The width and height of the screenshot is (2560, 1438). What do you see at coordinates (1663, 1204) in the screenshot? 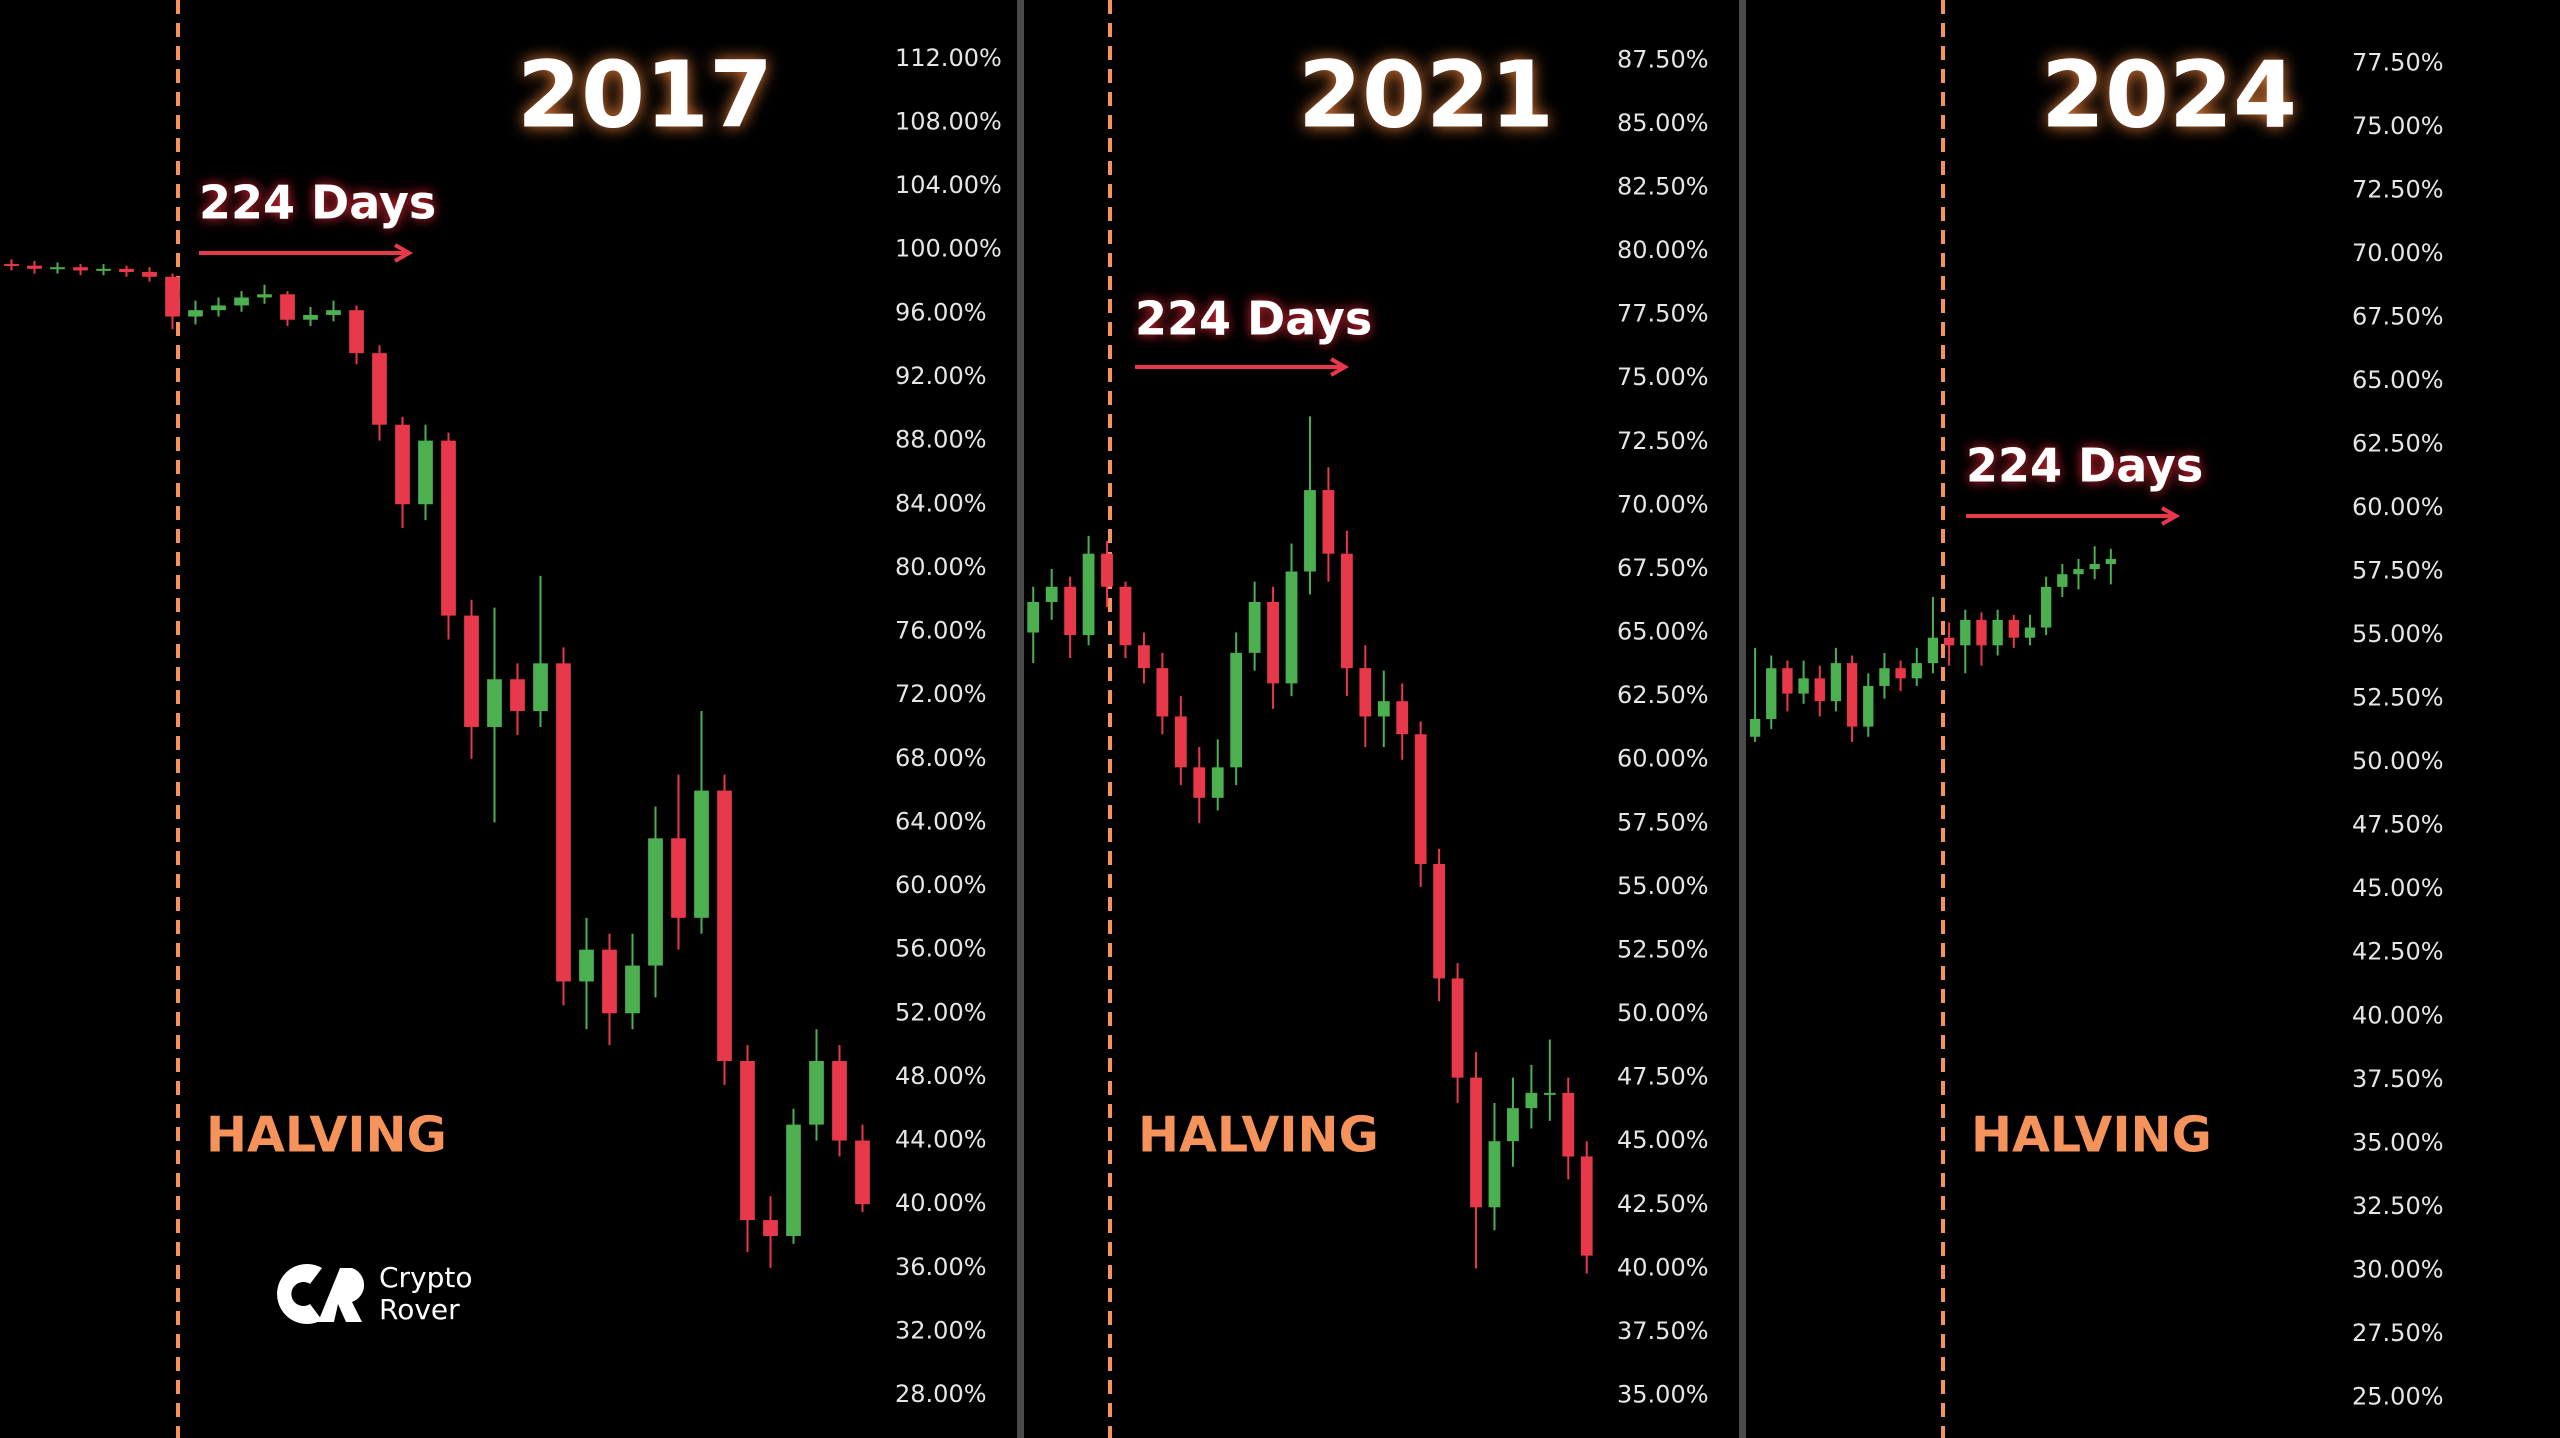
I see `y-tick-label: 42.50%` at bounding box center [1663, 1204].